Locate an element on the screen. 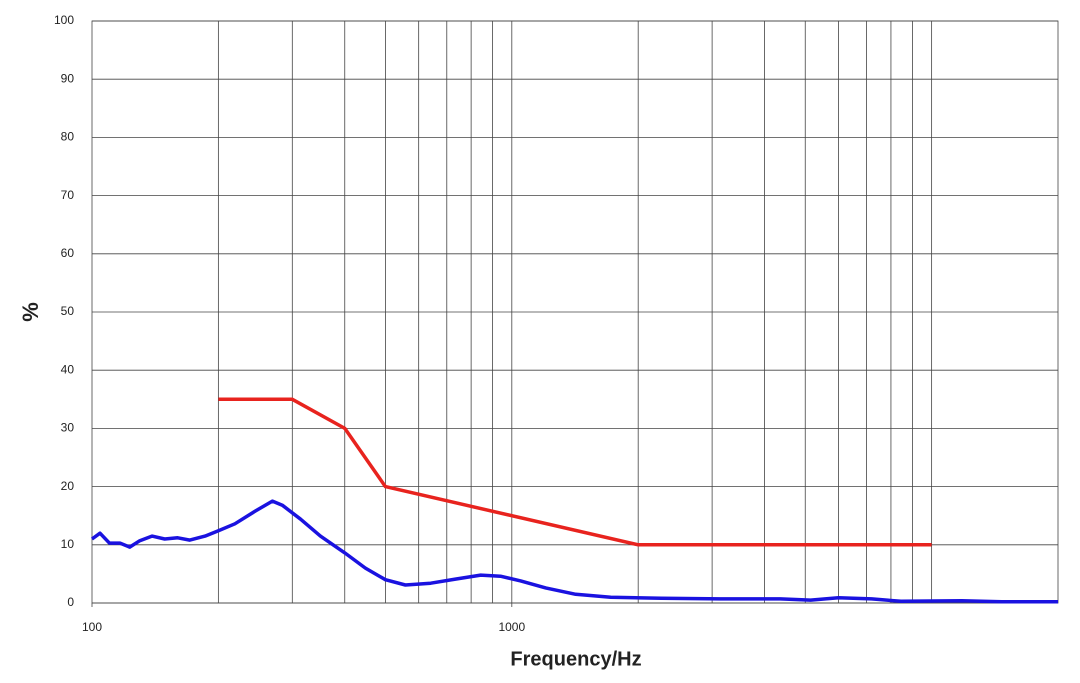 The height and width of the screenshot is (683, 1080). x-tick-label: 100 is located at coordinates (92, 627).